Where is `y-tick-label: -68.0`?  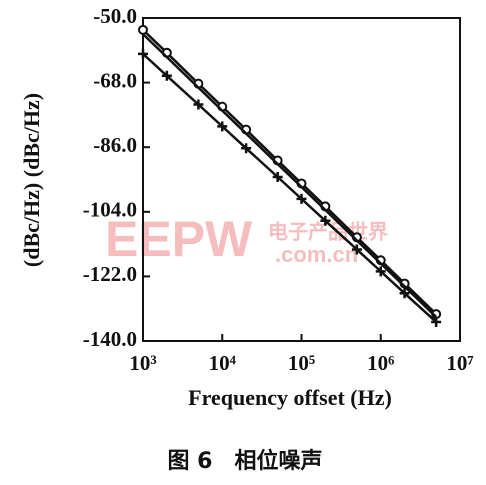 y-tick-label: -68.0 is located at coordinates (115, 80).